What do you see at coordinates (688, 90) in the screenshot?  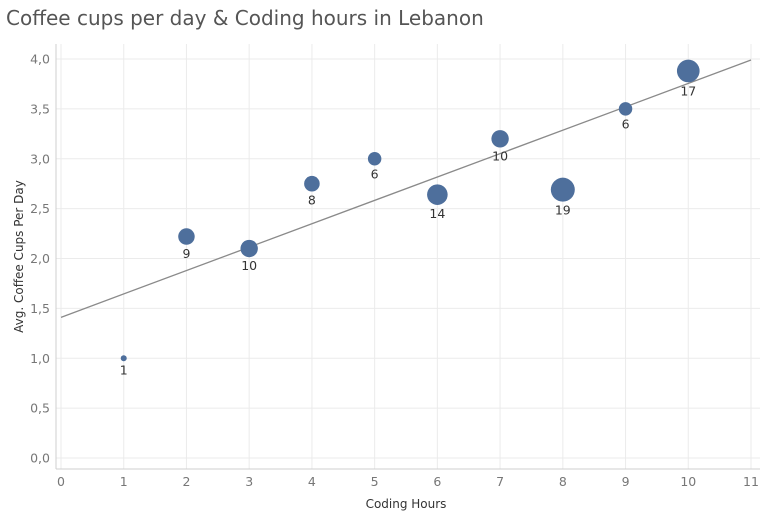 I see `data-label: 17` at bounding box center [688, 90].